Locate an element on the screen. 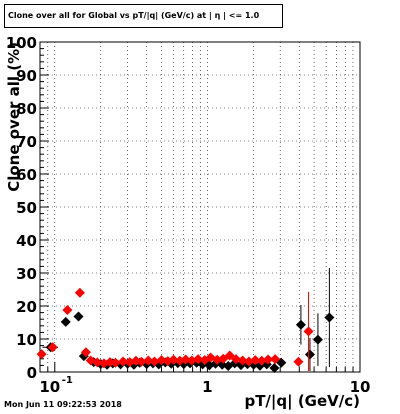 Image resolution: width=400 pixels, height=414 pixels. x-tick-label: 1 is located at coordinates (207, 387).